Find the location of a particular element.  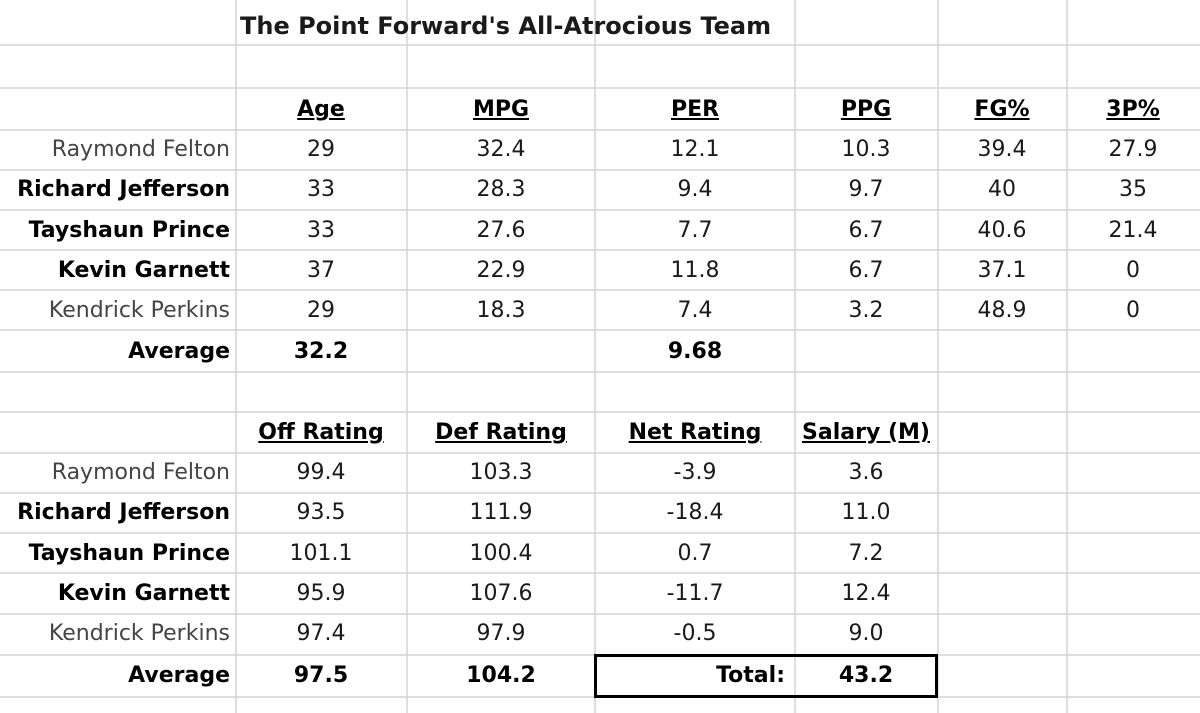

column-header: 3P% is located at coordinates (1133, 109).